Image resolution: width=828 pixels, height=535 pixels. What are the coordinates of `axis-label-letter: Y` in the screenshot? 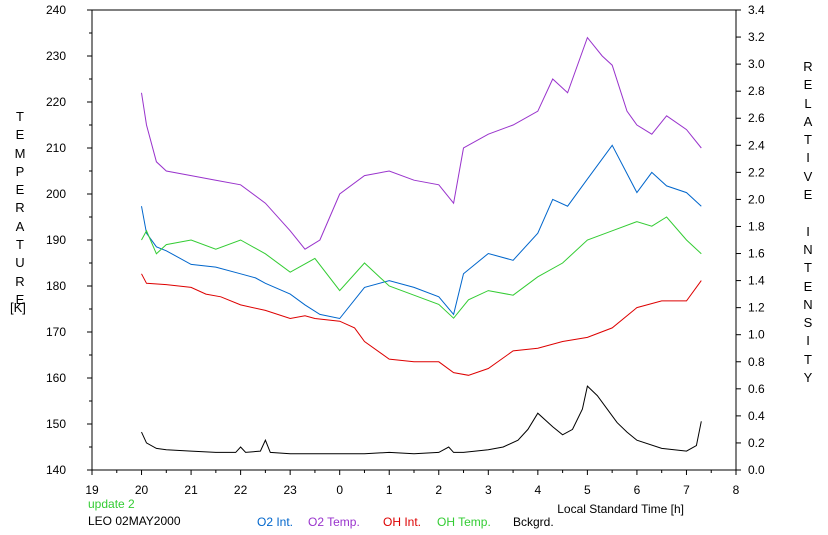 It's located at (808, 378).